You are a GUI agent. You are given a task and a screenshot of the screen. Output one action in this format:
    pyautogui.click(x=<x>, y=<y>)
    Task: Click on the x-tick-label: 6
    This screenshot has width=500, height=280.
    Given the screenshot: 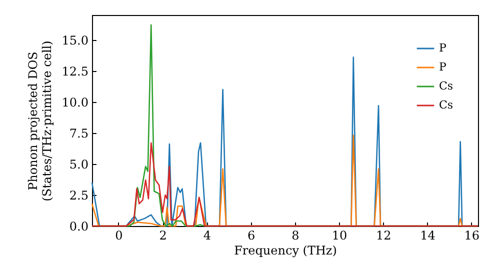 What is the action you would take?
    pyautogui.click(x=251, y=235)
    